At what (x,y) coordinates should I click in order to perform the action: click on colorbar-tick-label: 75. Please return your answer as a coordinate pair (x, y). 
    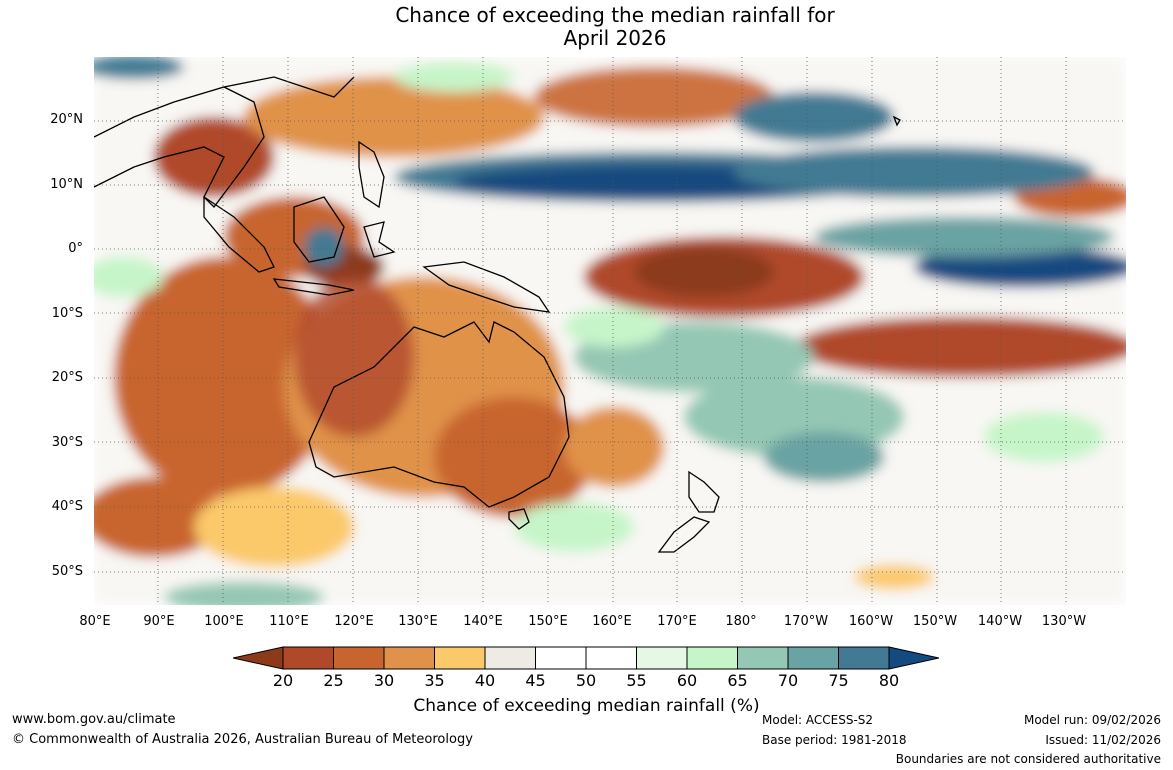
    Looking at the image, I should click on (838, 680).